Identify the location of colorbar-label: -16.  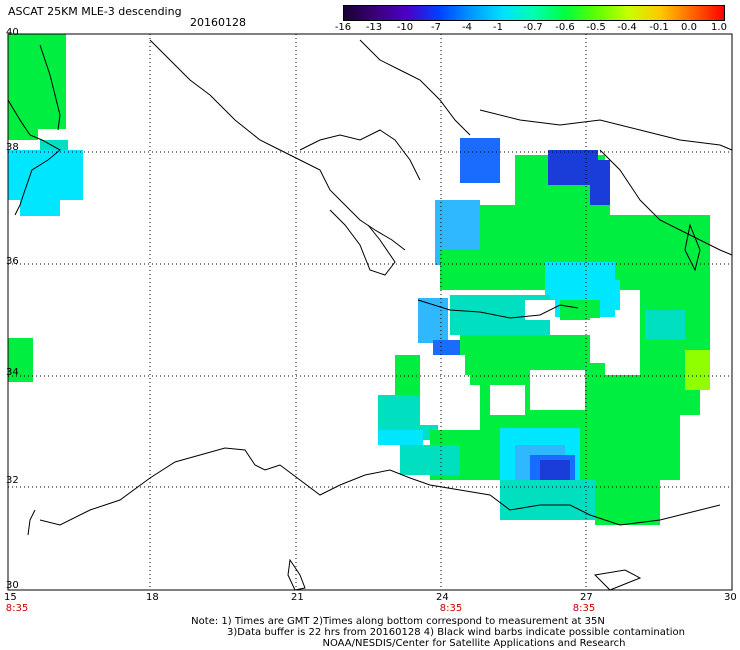
(343, 27).